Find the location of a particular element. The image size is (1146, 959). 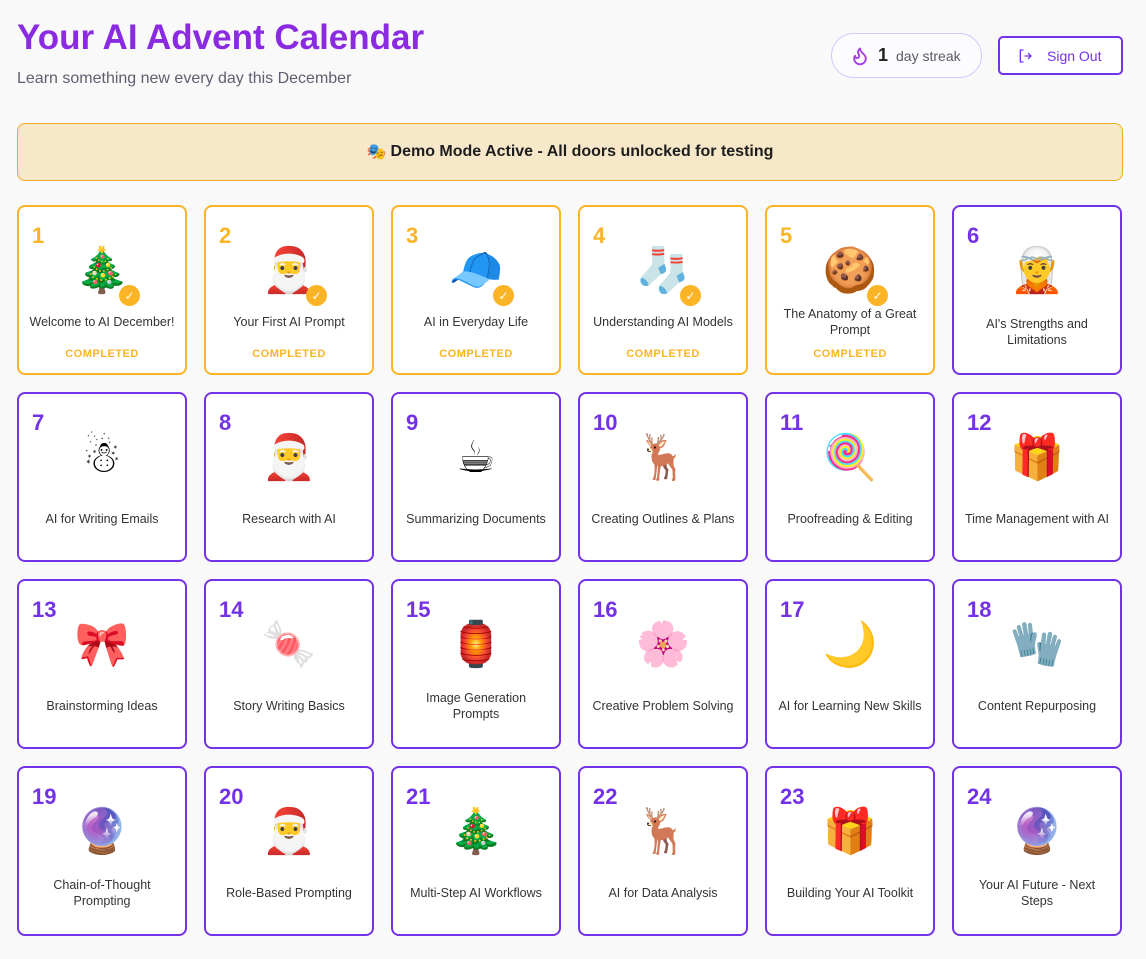

day-number: 18 is located at coordinates (979, 609).